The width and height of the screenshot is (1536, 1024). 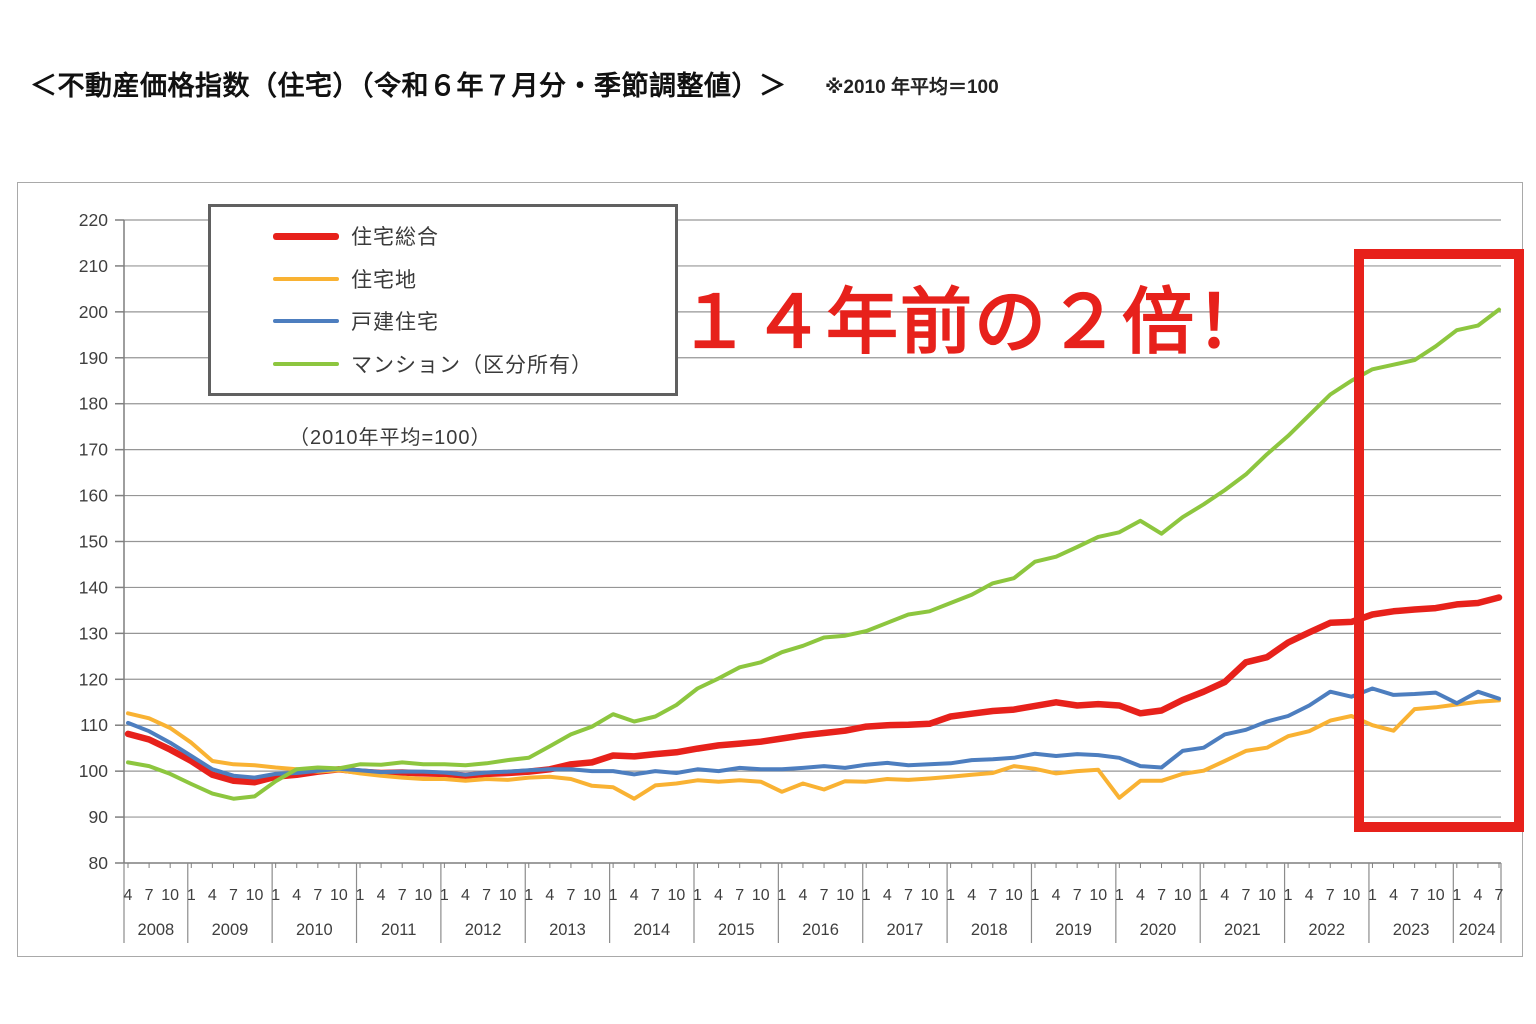 I want to click on series-line-land, so click(x=813, y=749).